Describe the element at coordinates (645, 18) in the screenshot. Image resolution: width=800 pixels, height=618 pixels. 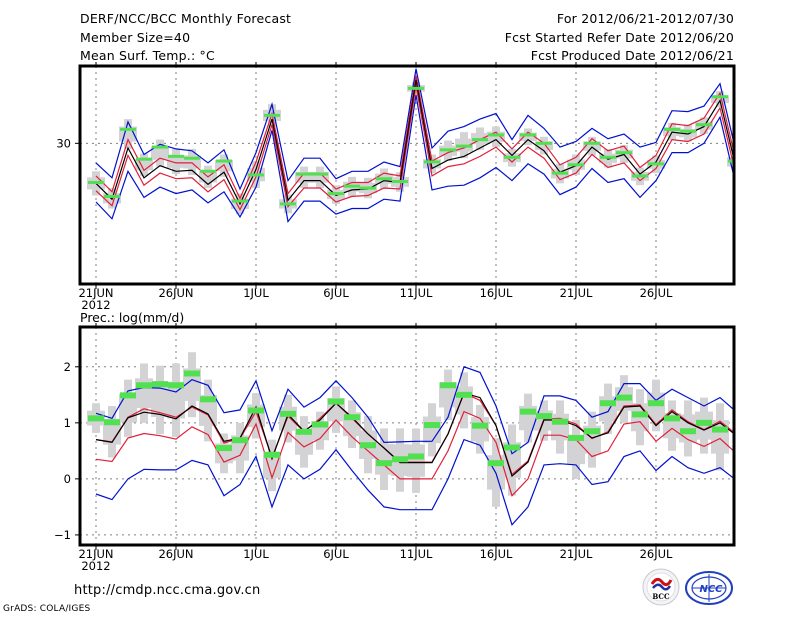
I see `forecast-period: For 2012/06/21-2012/07/30` at that location.